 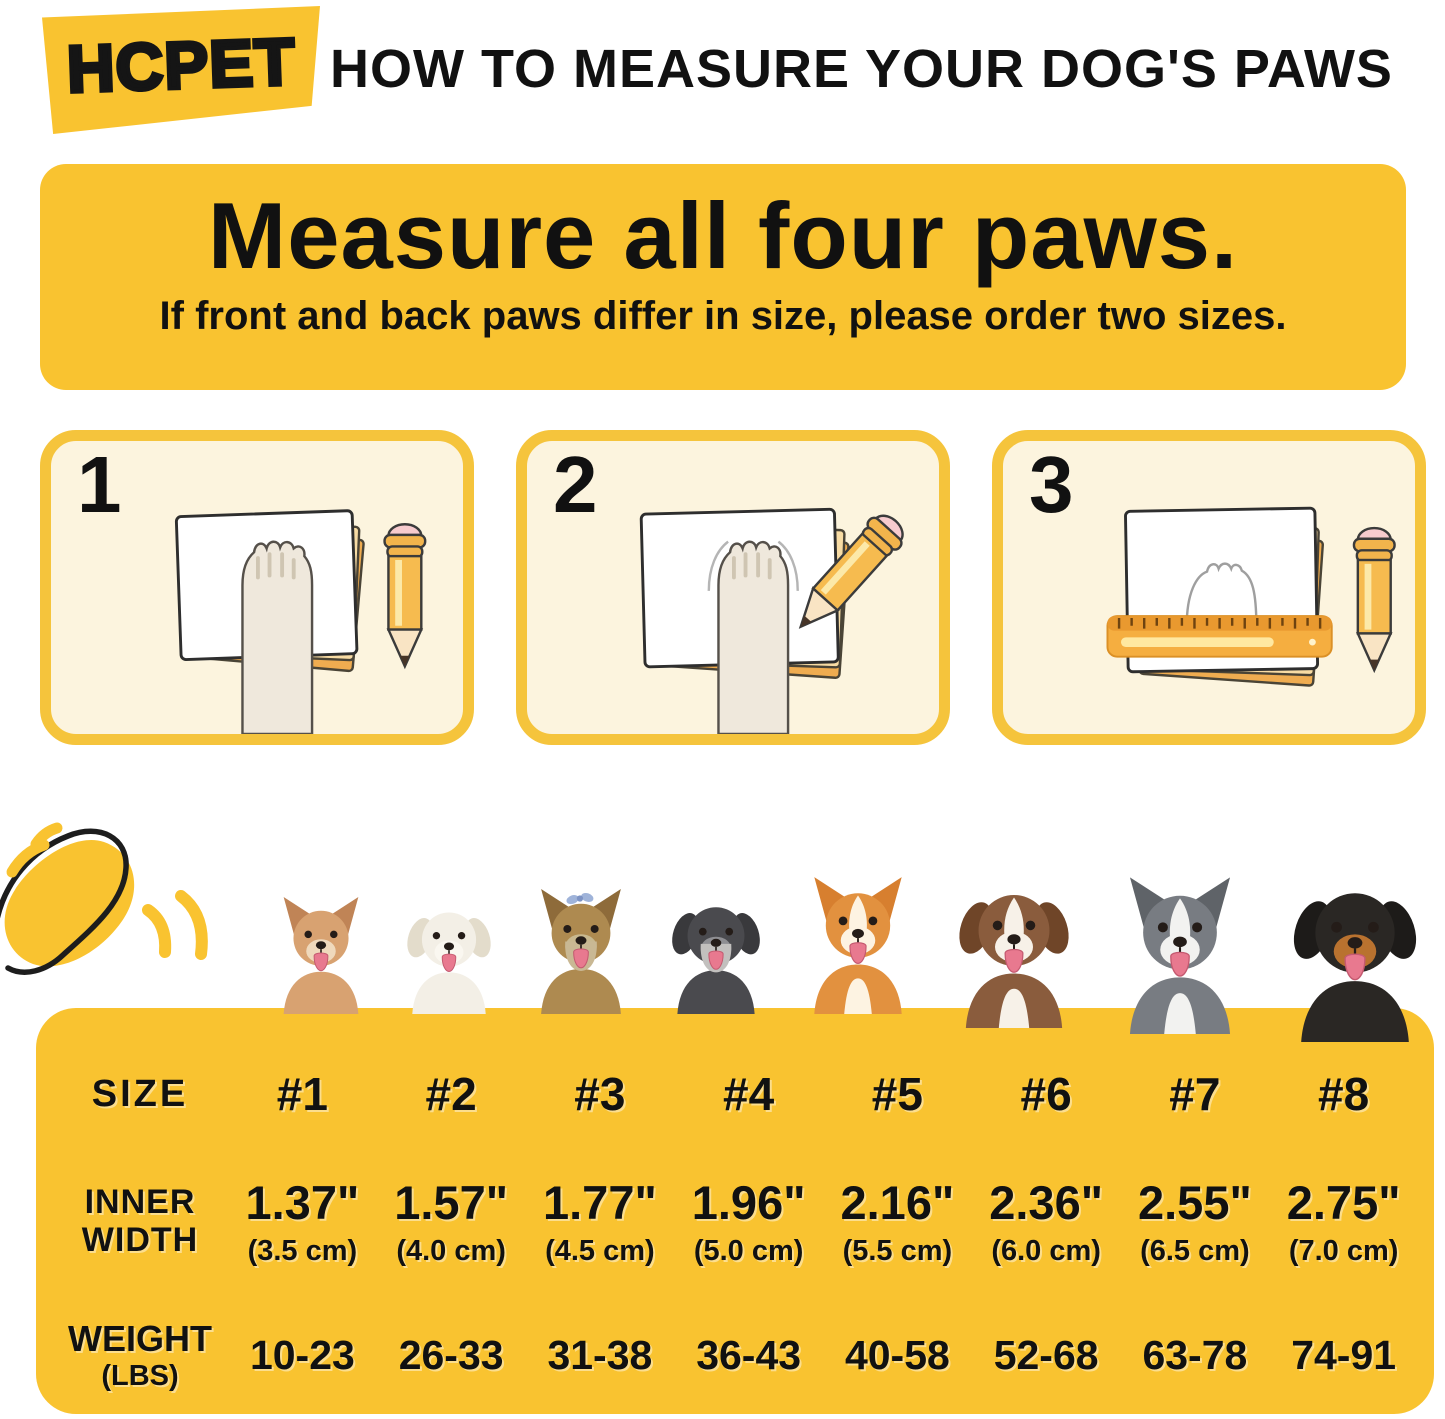 I want to click on inner-width-cell: 2.16" (5.5 cm), so click(x=897, y=1221).